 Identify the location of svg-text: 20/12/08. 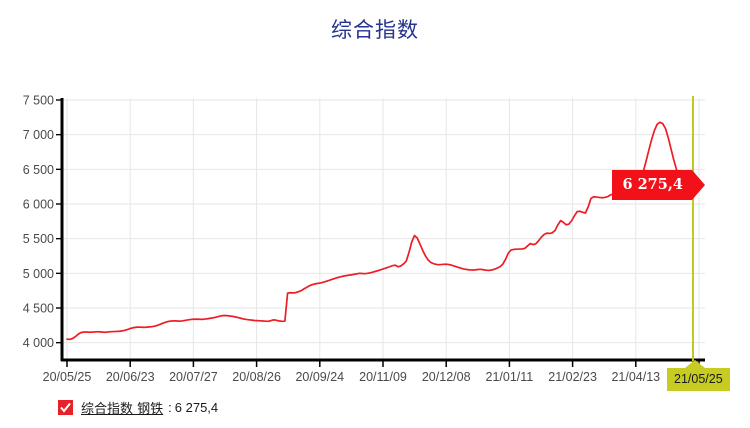
(446, 377).